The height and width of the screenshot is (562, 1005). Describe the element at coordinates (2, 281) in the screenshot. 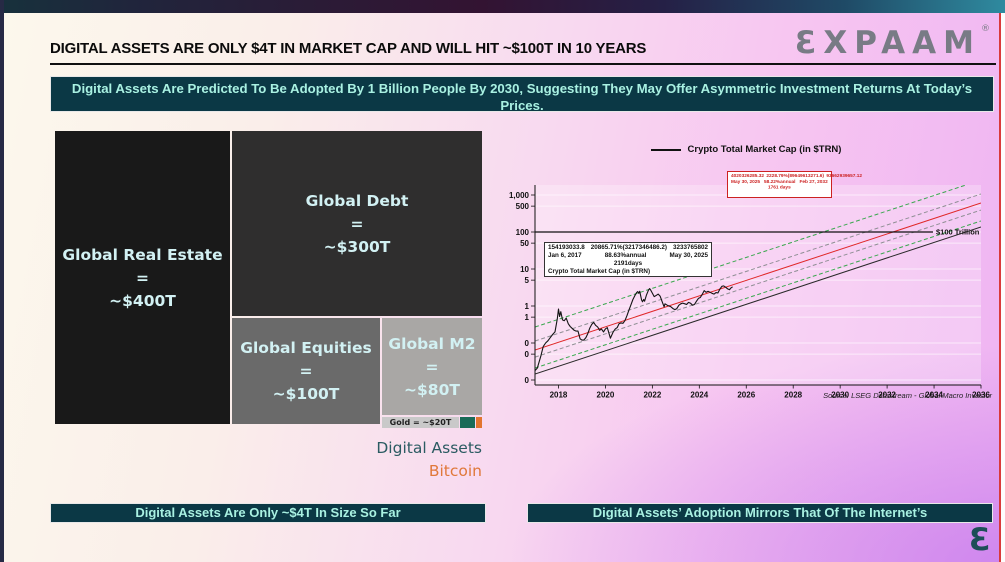

I see `left-edge-strip` at that location.